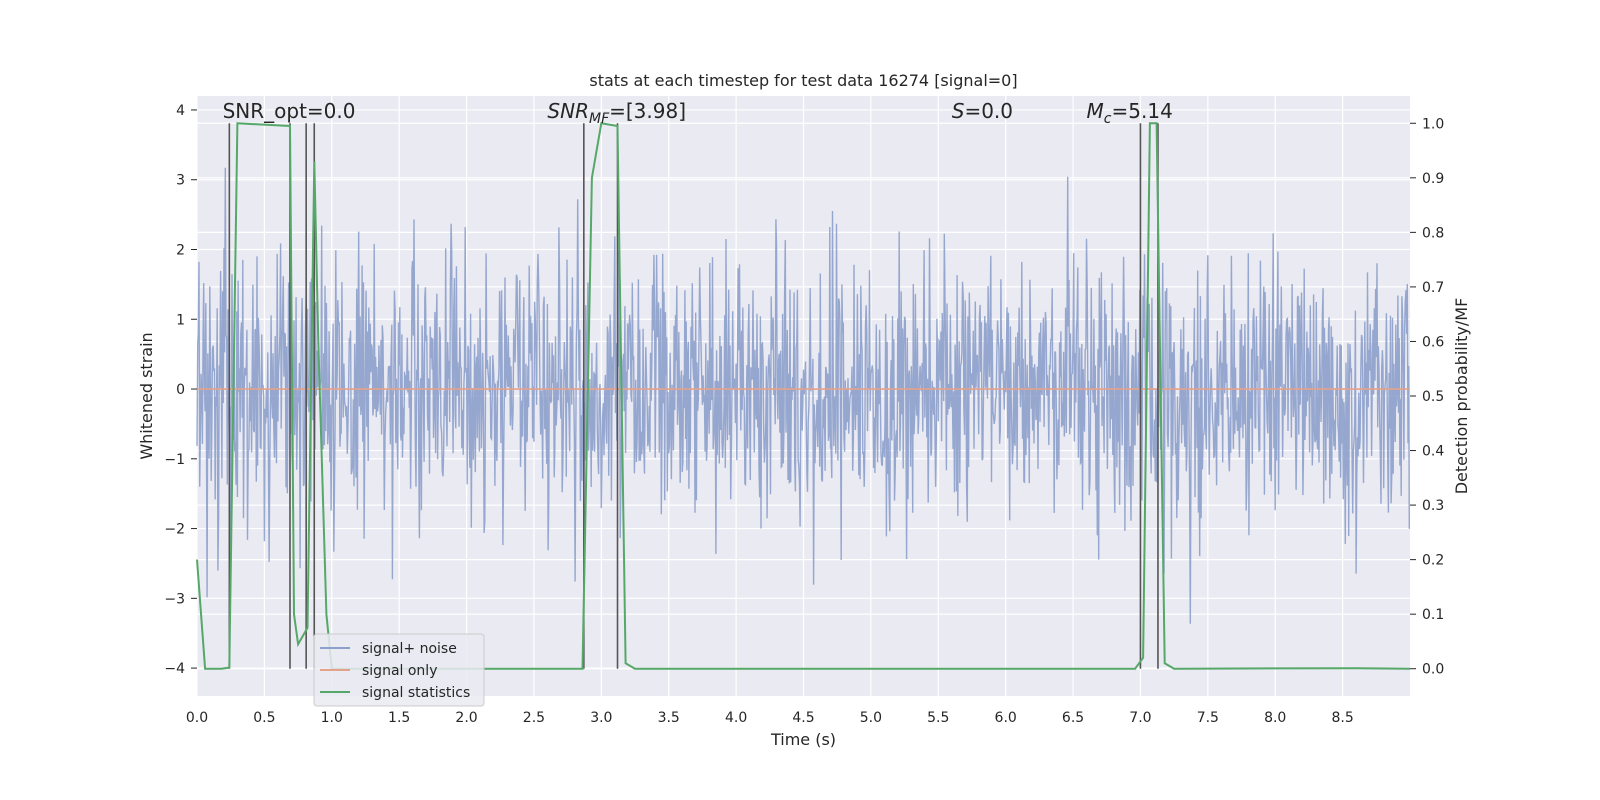  Describe the element at coordinates (803, 739) in the screenshot. I see `x-axis-label: Time (s)` at that location.